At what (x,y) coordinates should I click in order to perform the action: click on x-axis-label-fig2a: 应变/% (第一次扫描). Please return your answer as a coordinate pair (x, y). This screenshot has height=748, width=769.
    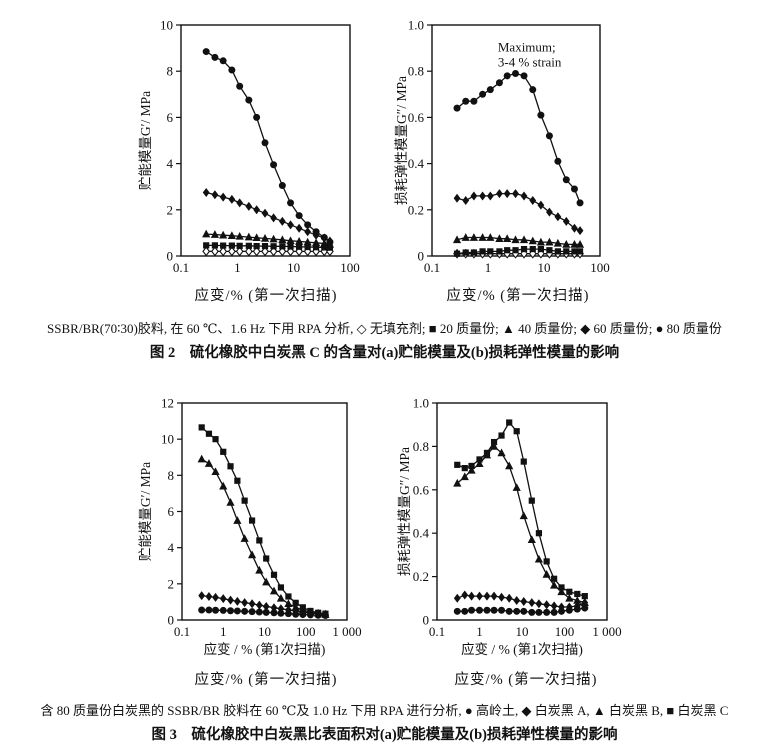
    Looking at the image, I should click on (266, 296).